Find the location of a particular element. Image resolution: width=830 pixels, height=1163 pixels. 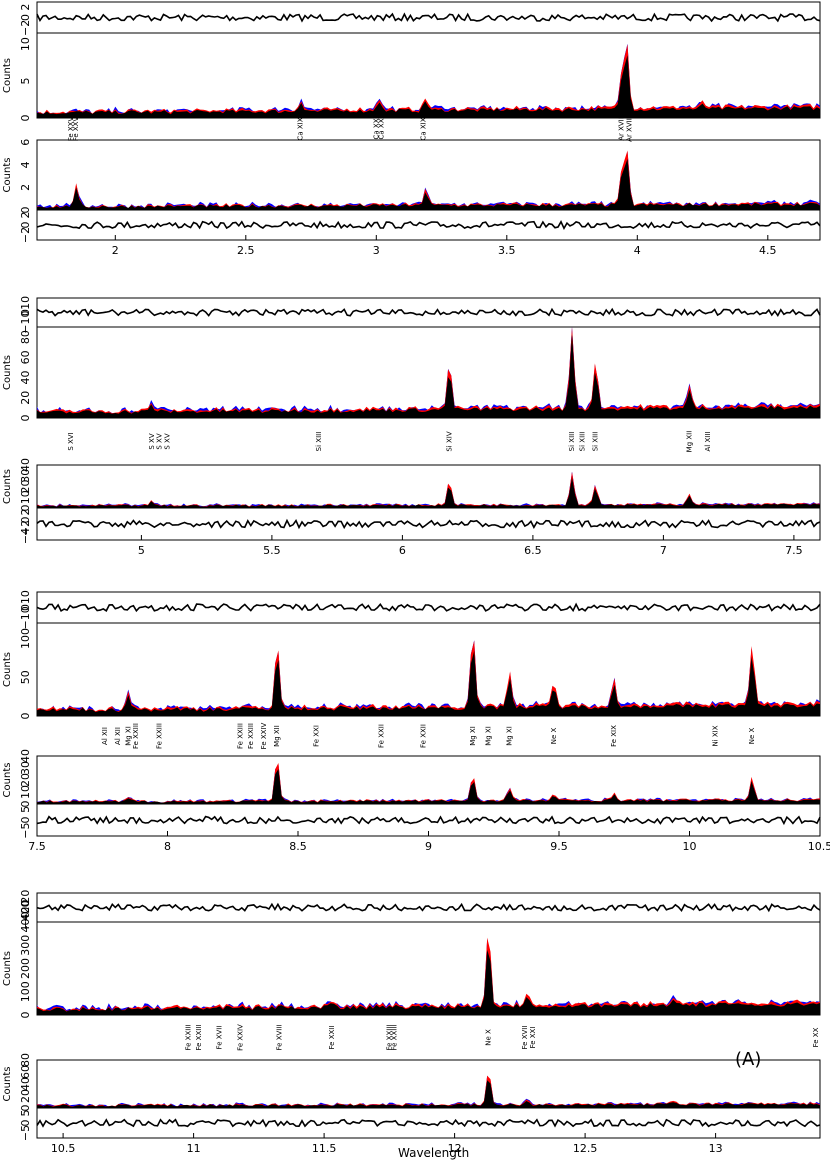

x-tick-label: 4.5 is located at coordinates (768, 250).